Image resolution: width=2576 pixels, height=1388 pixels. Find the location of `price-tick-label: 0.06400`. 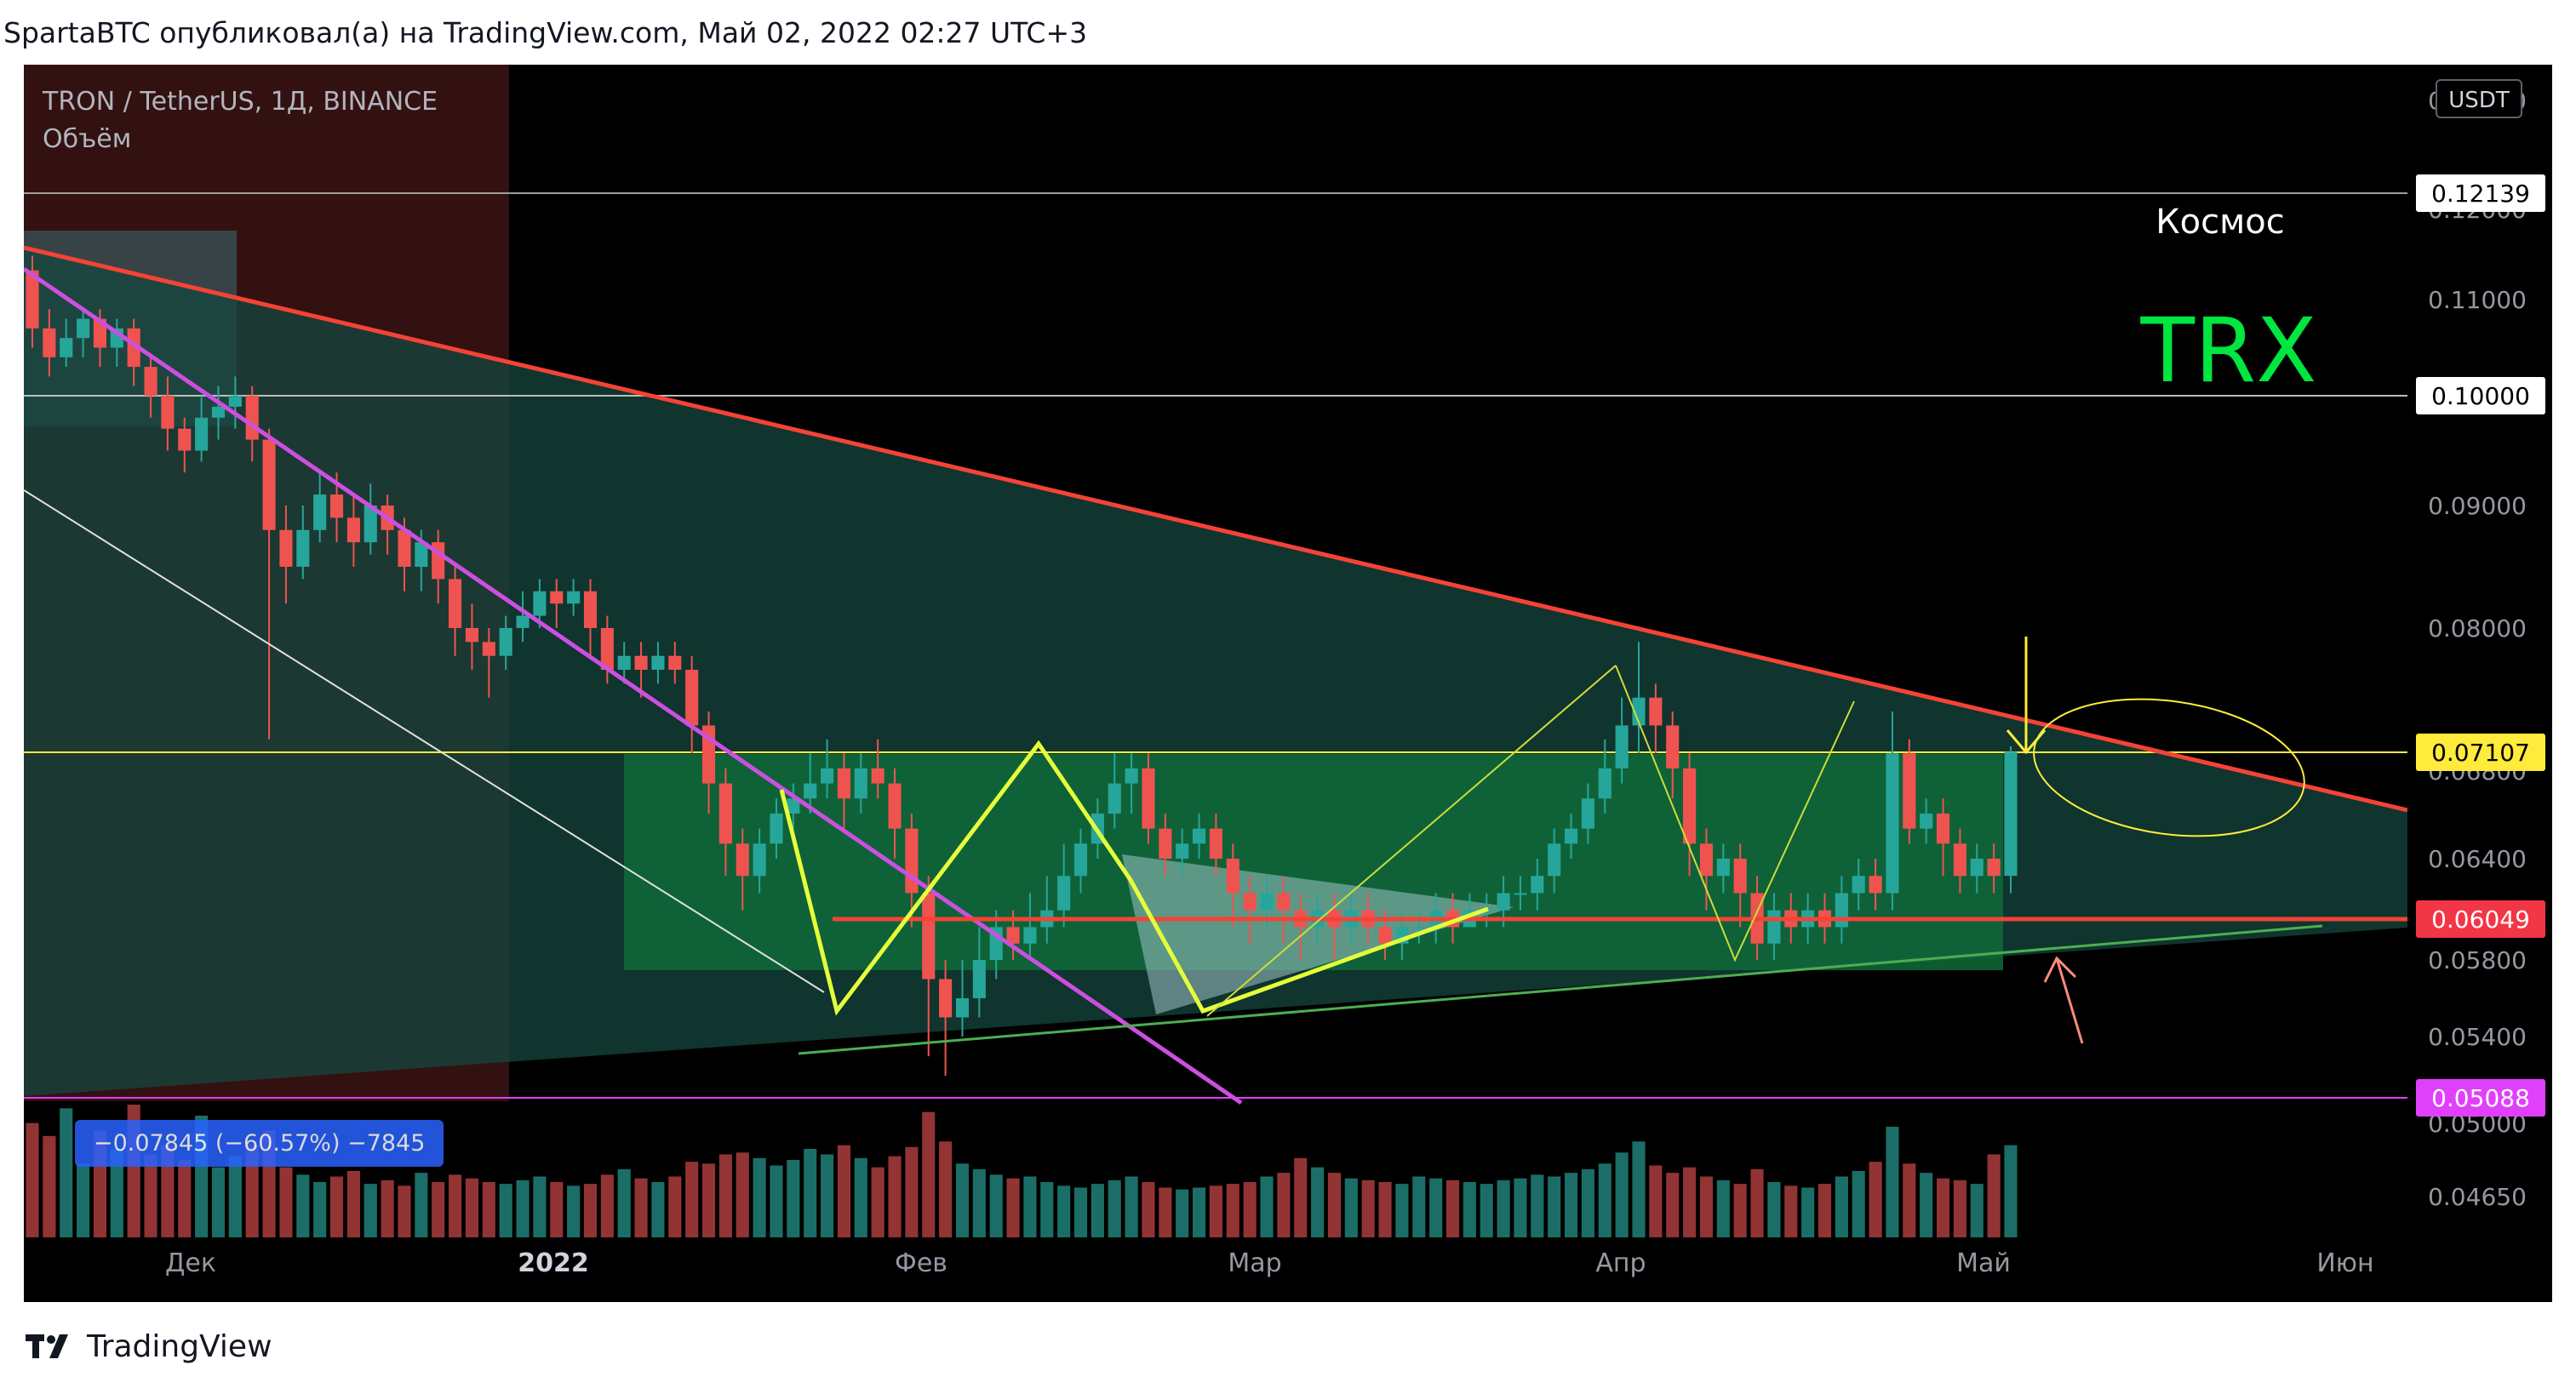

price-tick-label: 0.06400 is located at coordinates (2478, 859).